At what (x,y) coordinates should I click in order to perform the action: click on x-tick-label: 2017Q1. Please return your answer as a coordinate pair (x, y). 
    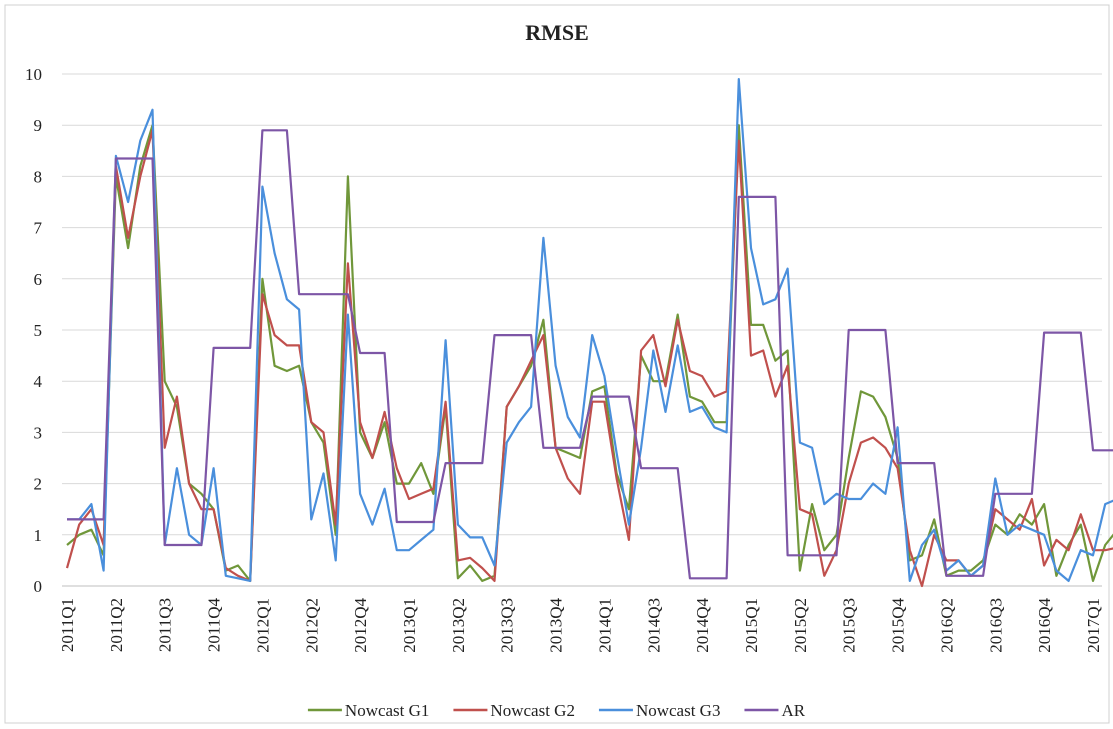
    Looking at the image, I should click on (1093, 625).